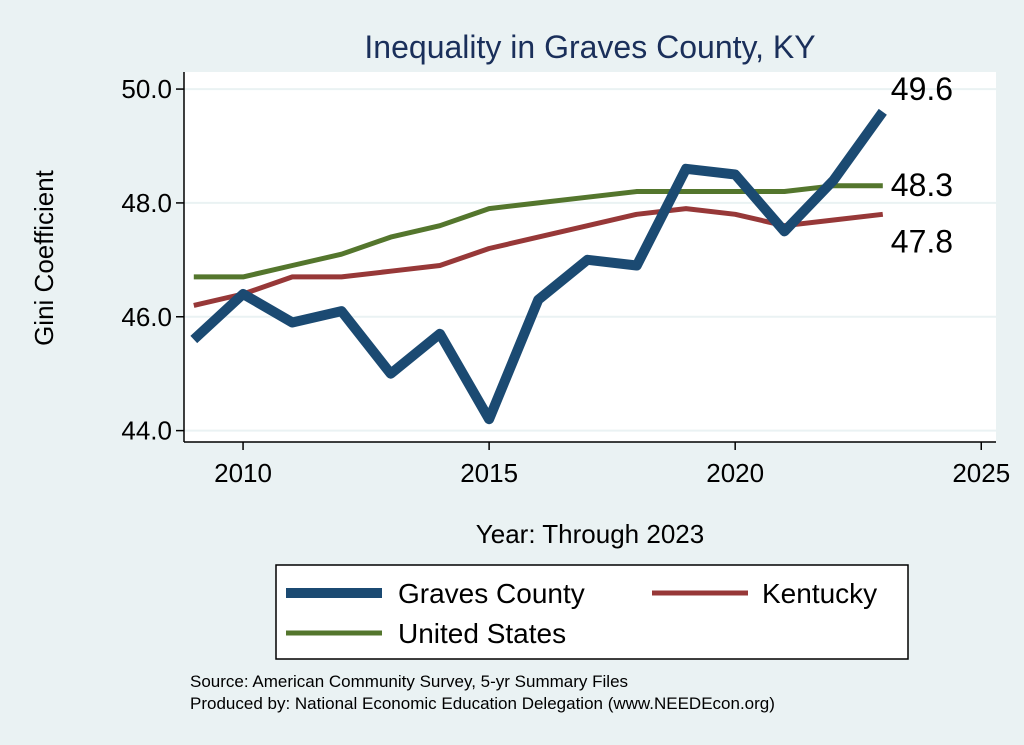 This screenshot has height=745, width=1024. Describe the element at coordinates (819, 593) in the screenshot. I see `legend-label-kentucky: Kentucky` at that location.